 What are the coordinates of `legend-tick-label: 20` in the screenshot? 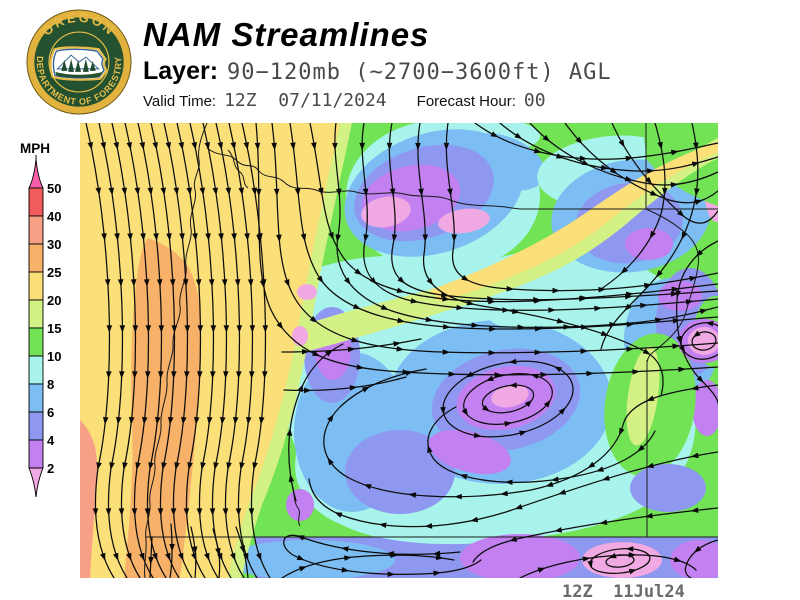 It's located at (54, 300).